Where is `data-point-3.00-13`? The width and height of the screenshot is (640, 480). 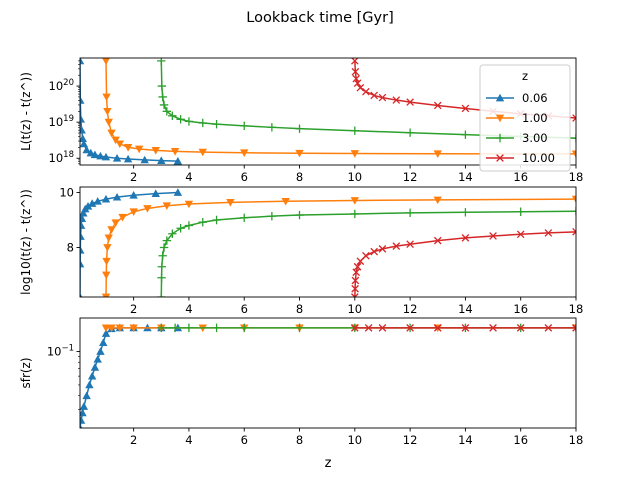
data-point-3.00-13 is located at coordinates (299, 215).